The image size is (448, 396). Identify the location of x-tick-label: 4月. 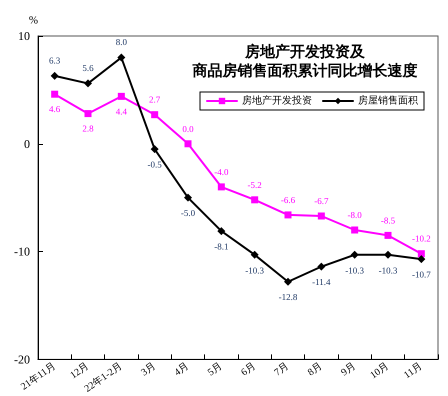
(182, 369).